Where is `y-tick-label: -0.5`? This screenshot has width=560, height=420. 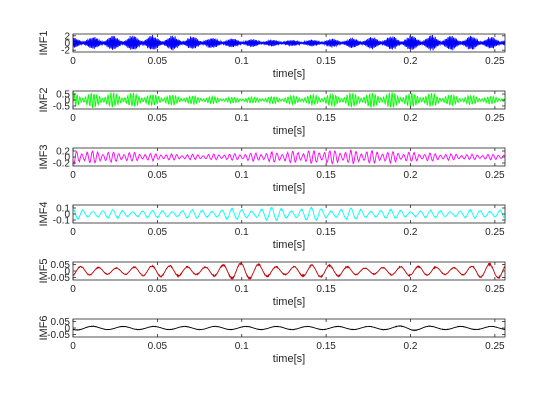
y-tick-label: -0.5 is located at coordinates (62, 107).